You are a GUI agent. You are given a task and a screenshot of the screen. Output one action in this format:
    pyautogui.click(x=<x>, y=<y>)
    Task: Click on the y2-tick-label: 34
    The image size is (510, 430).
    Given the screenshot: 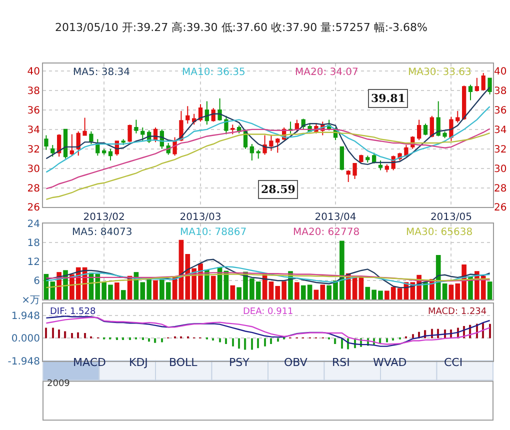 What is the action you would take?
    pyautogui.click(x=500, y=130)
    